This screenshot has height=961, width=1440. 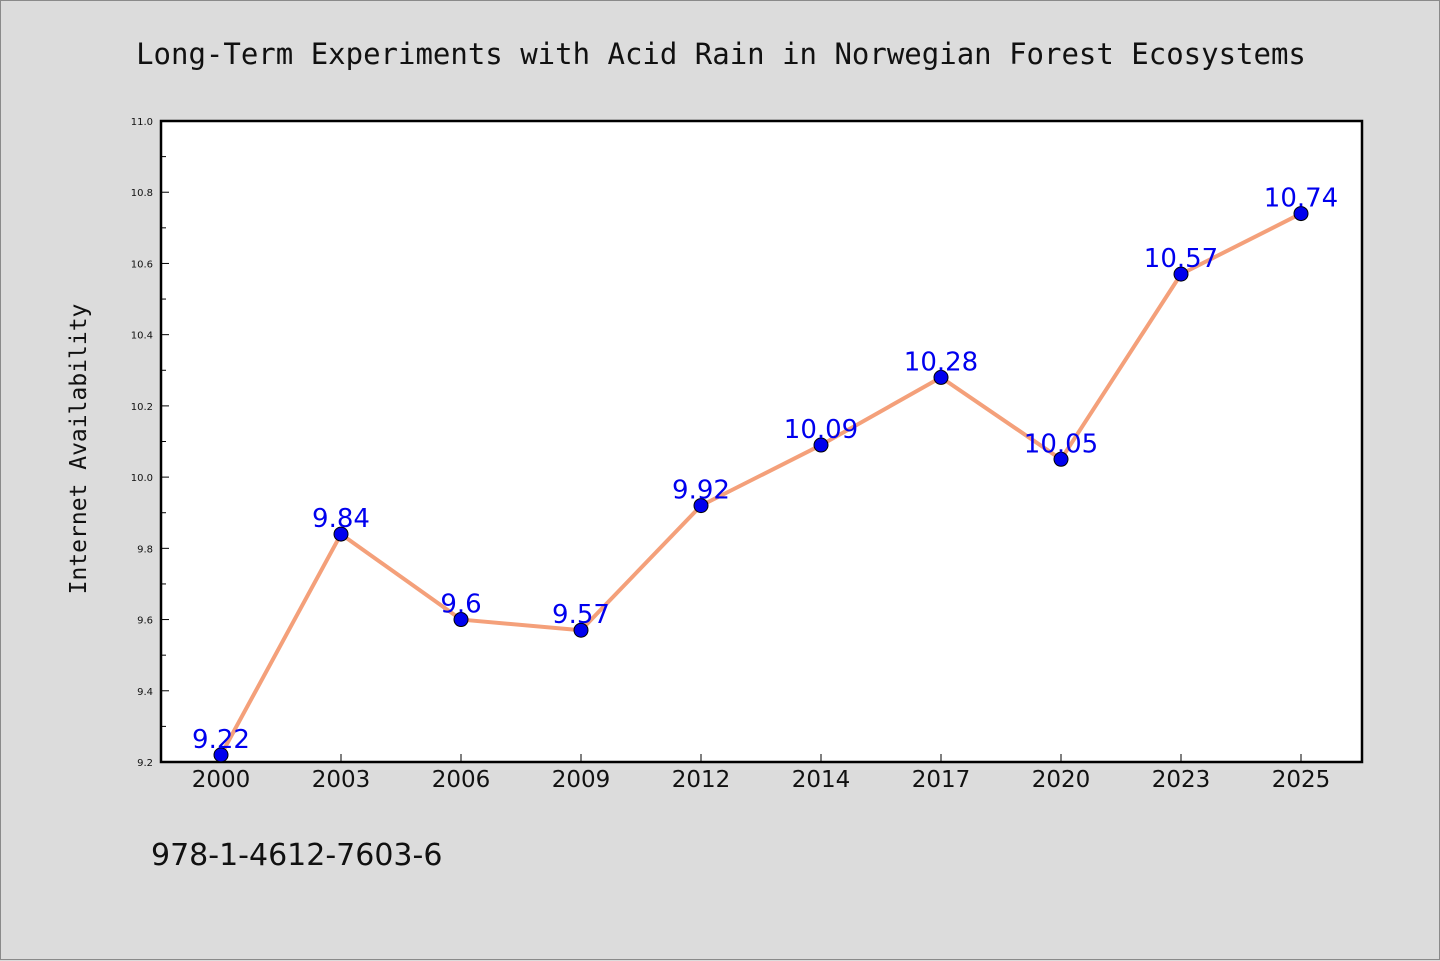 What do you see at coordinates (79, 449) in the screenshot?
I see `y-axis-label: Internet Availability` at bounding box center [79, 449].